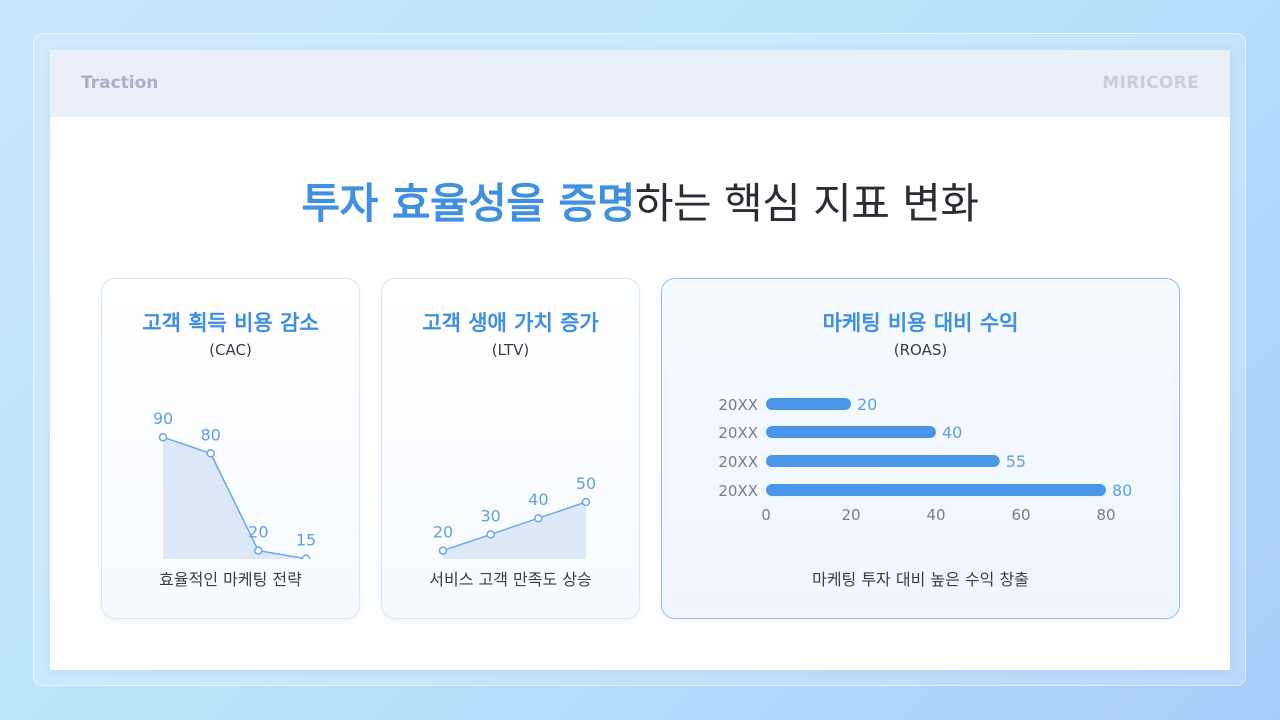  Describe the element at coordinates (850, 515) in the screenshot. I see `x-tick-label: 20` at that location.